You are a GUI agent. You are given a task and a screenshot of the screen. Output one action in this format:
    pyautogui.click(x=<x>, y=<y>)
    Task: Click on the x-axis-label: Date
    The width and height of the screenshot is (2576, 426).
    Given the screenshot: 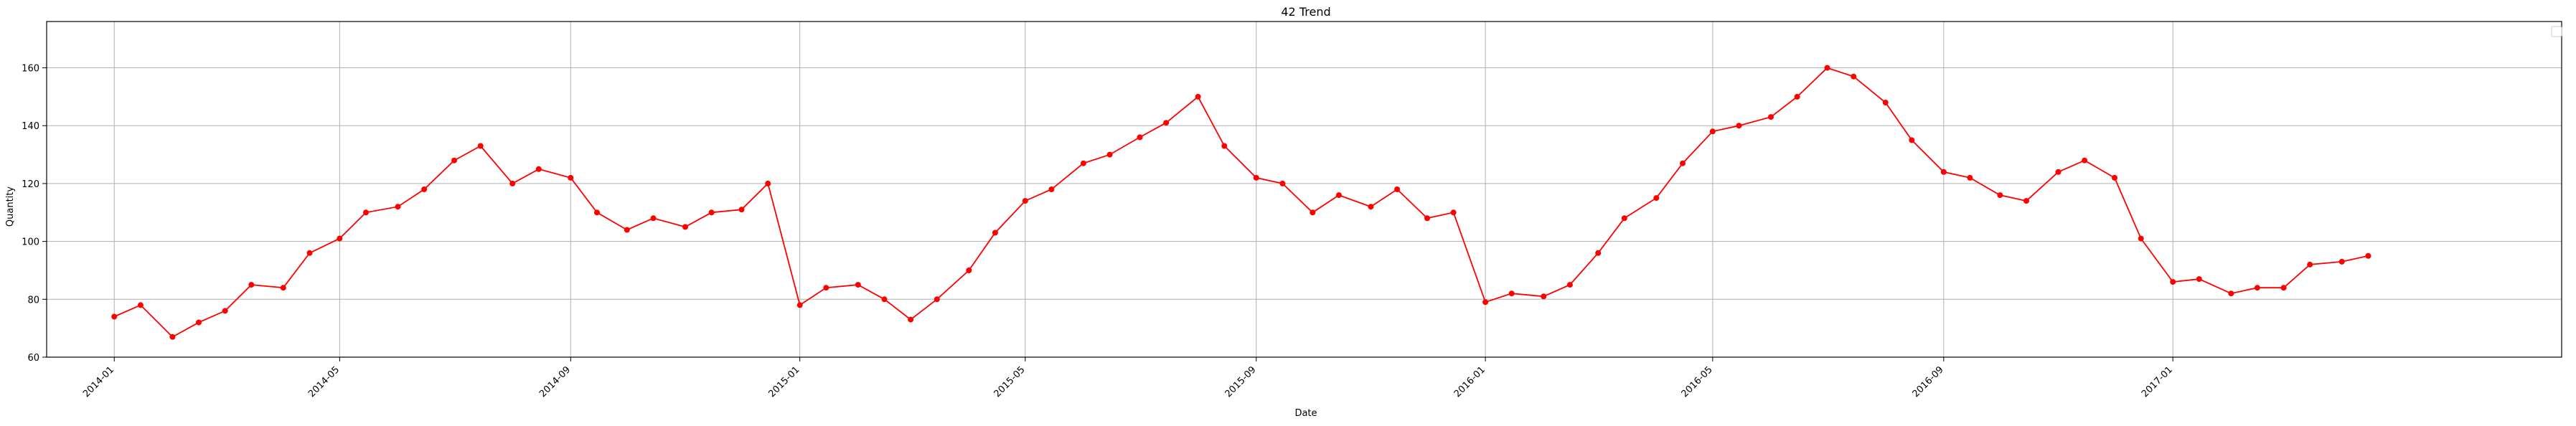 What is the action you would take?
    pyautogui.click(x=1305, y=413)
    